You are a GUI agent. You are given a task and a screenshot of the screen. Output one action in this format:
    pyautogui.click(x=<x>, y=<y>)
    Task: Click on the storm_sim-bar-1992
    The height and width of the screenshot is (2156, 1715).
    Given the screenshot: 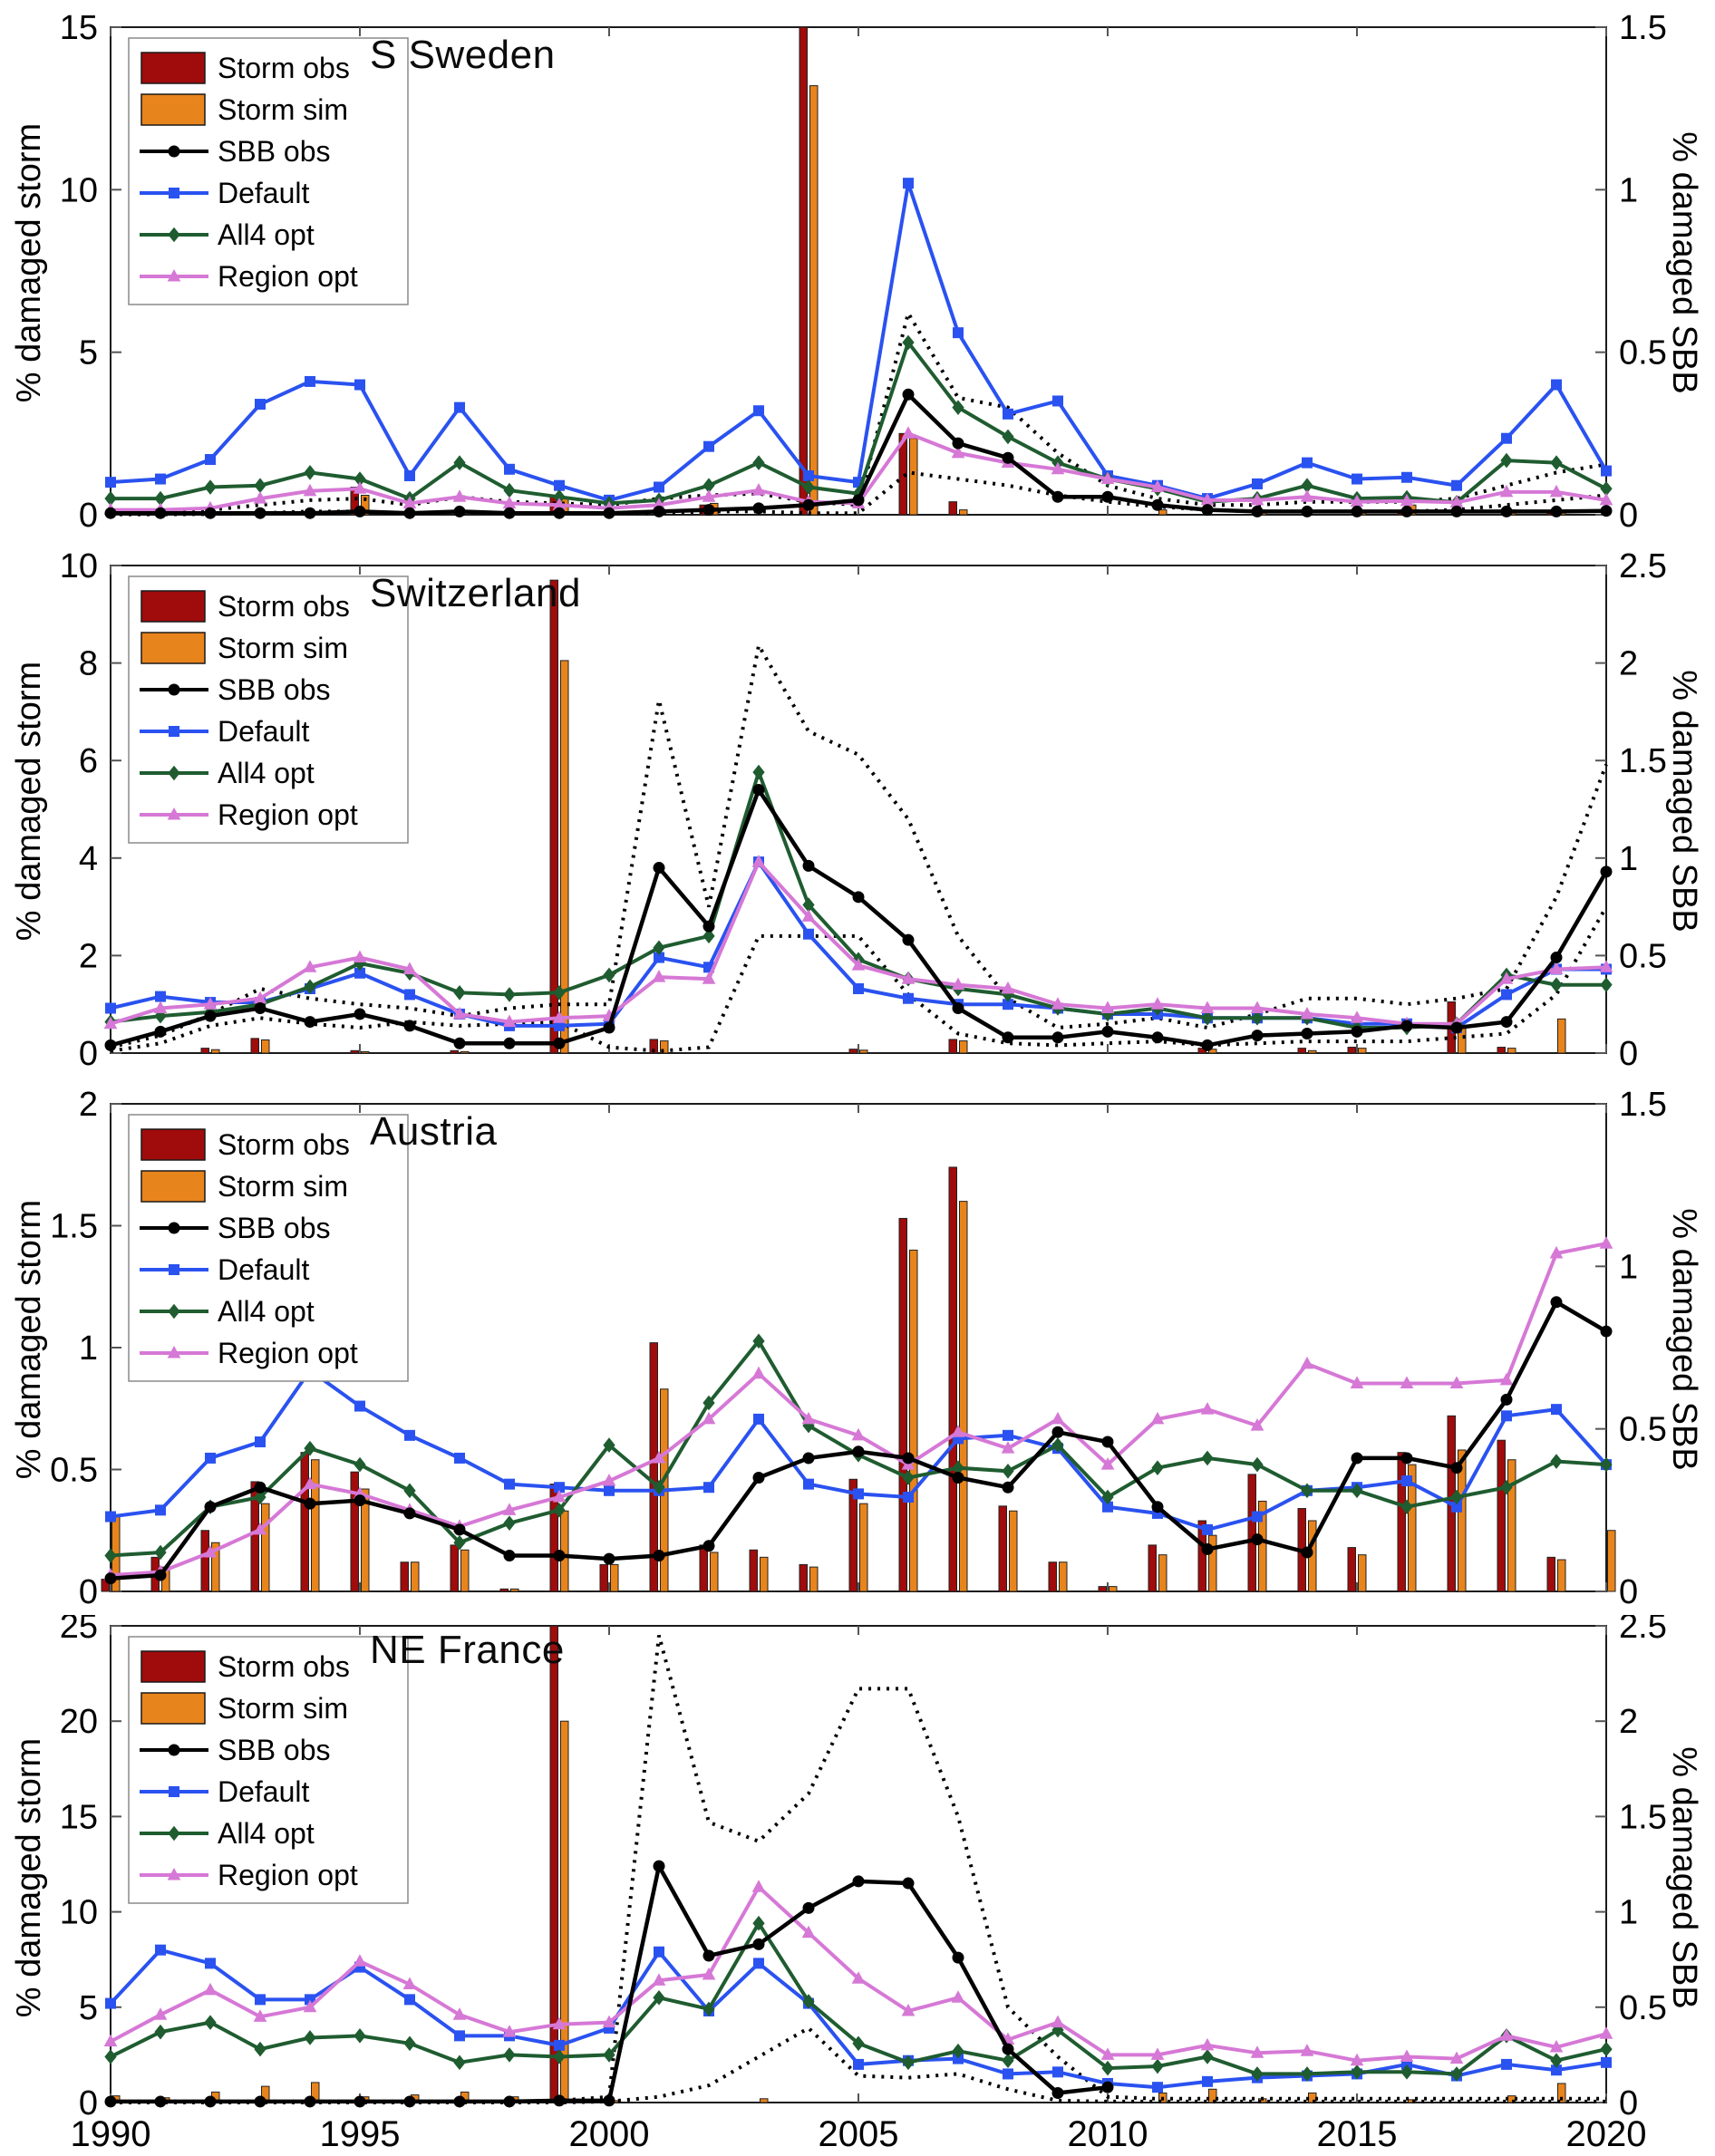 What is the action you would take?
    pyautogui.click(x=215, y=1051)
    